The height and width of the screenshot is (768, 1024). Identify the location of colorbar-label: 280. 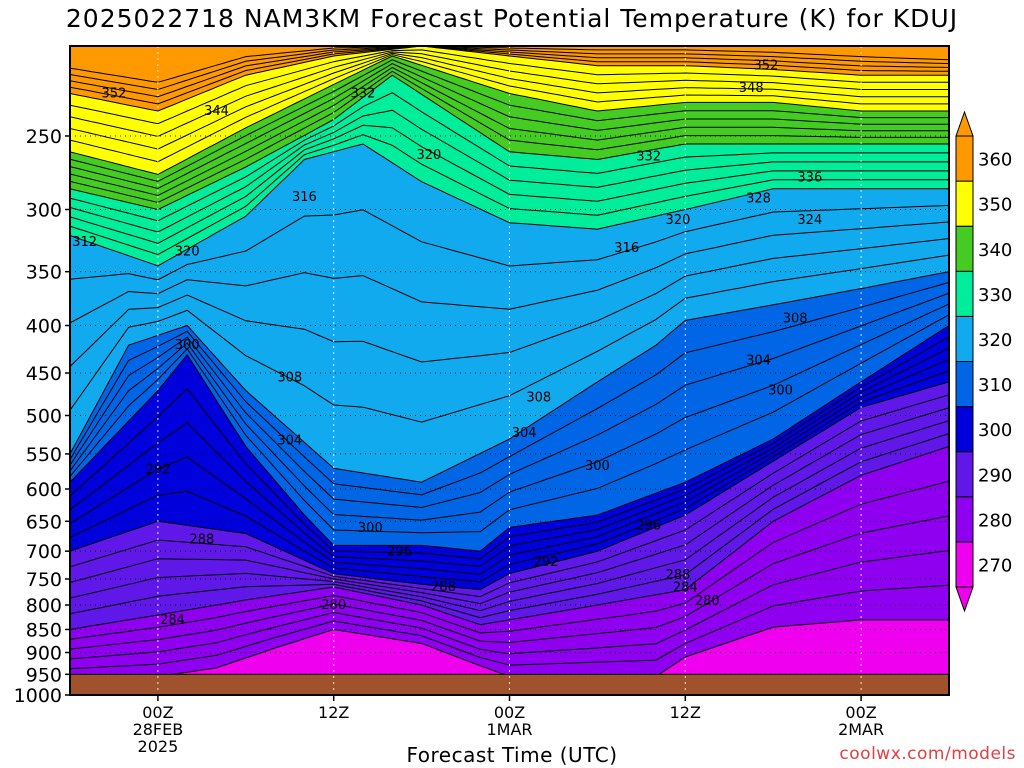
(995, 520).